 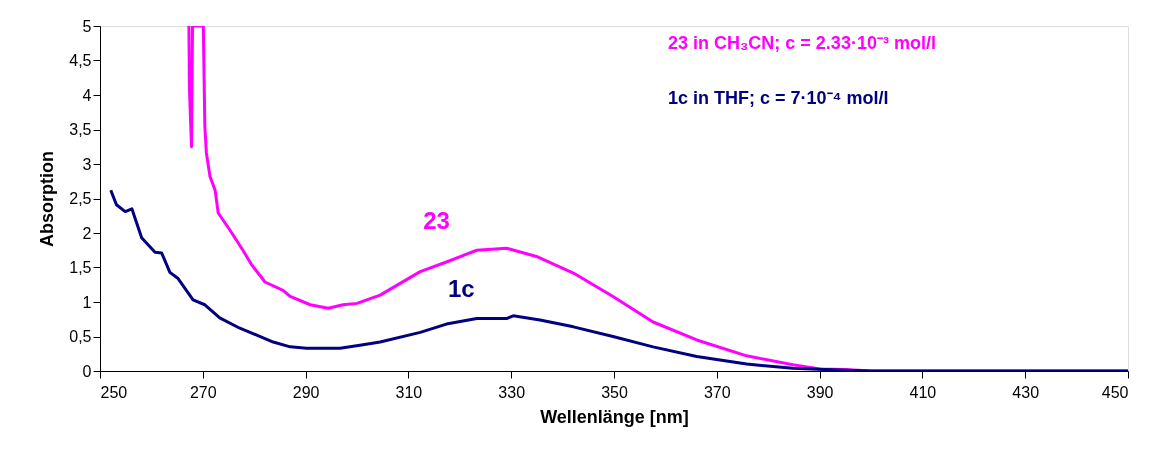 I want to click on y-tick-label: 4, so click(x=87, y=95).